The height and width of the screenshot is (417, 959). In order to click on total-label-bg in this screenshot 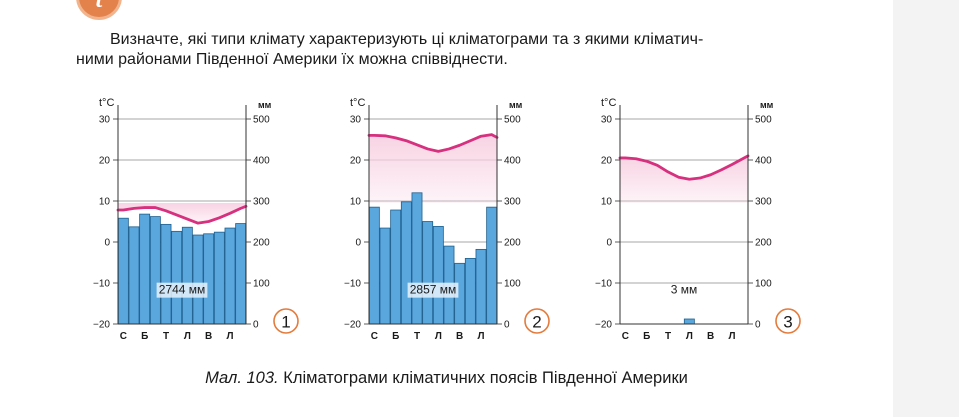, I will do `click(433, 290)`.